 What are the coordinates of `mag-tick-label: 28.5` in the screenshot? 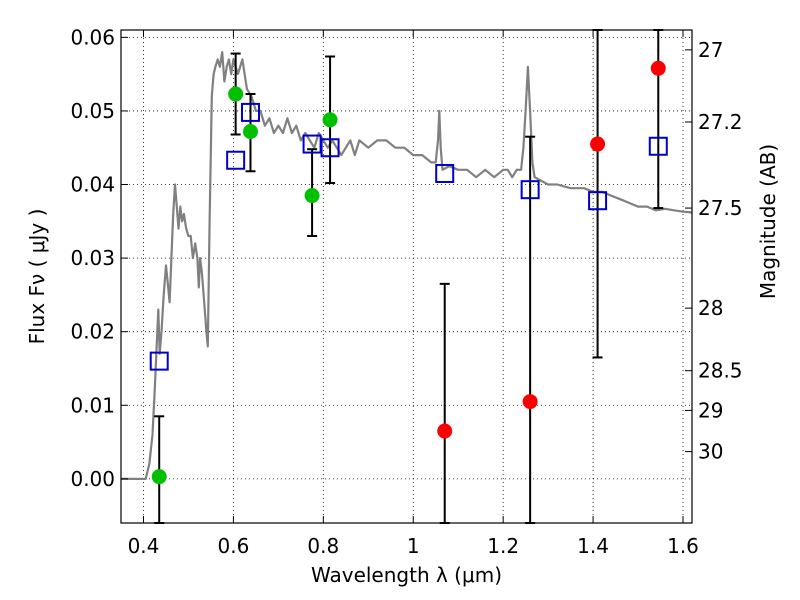 It's located at (720, 371).